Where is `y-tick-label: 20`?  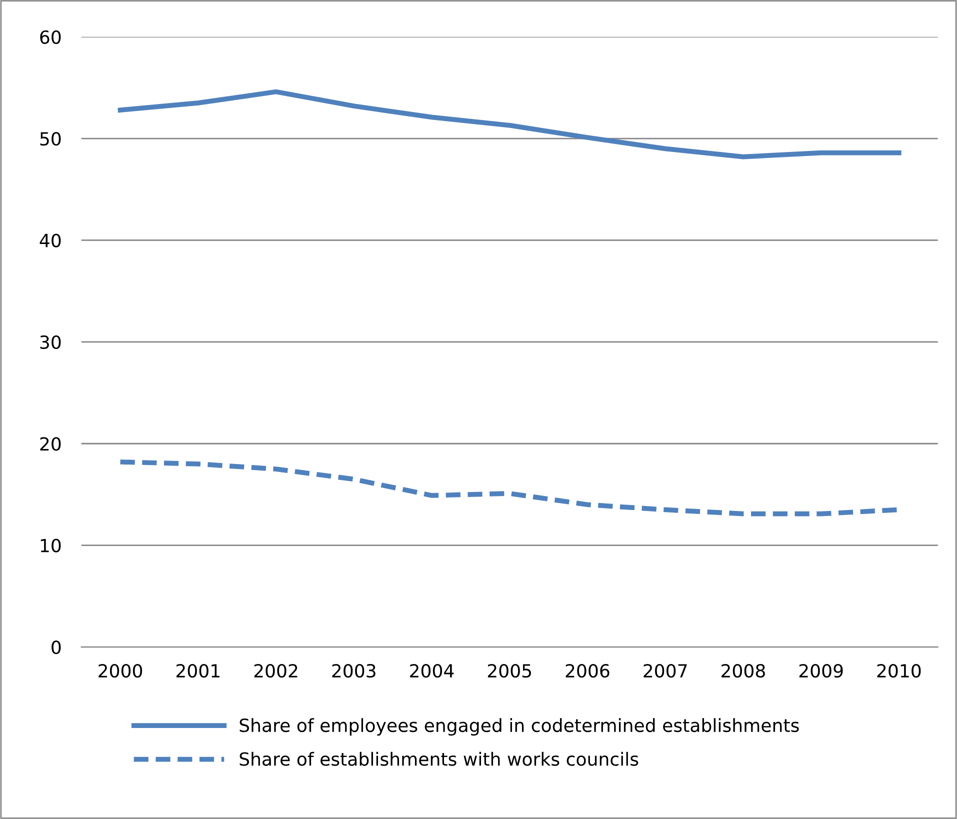
y-tick-label: 20 is located at coordinates (50, 444).